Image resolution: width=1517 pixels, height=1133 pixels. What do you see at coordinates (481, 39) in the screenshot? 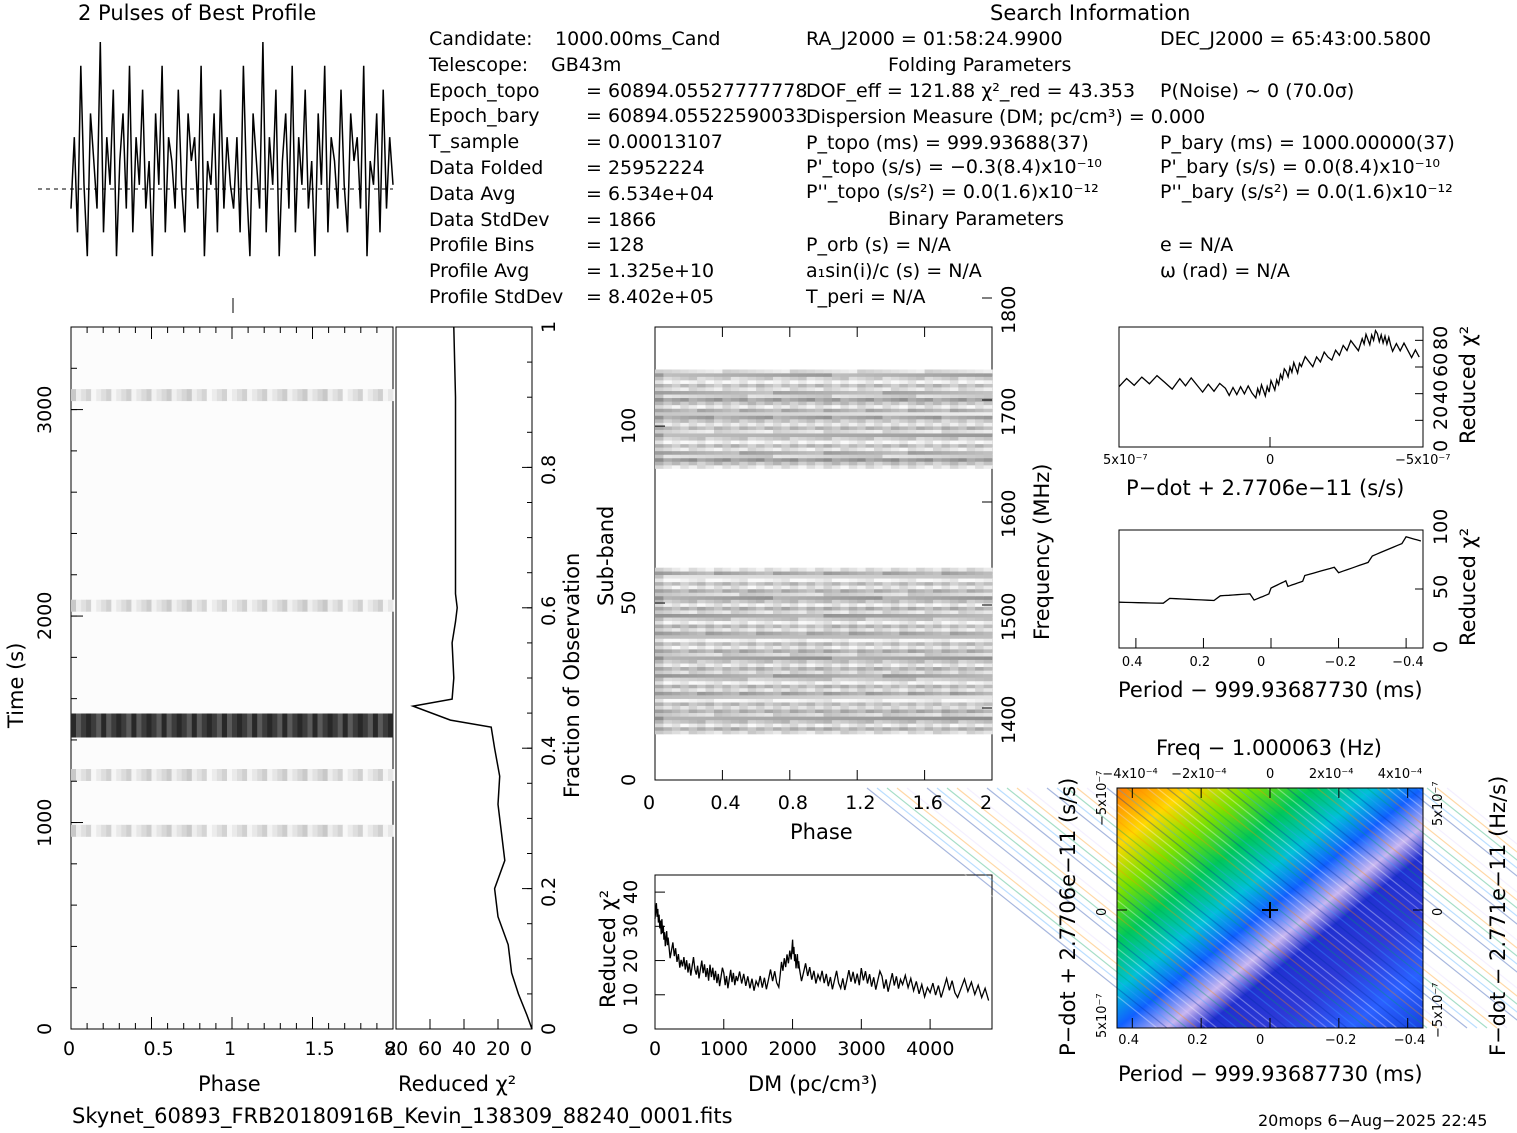
I see `info-label: Candidate:` at bounding box center [481, 39].